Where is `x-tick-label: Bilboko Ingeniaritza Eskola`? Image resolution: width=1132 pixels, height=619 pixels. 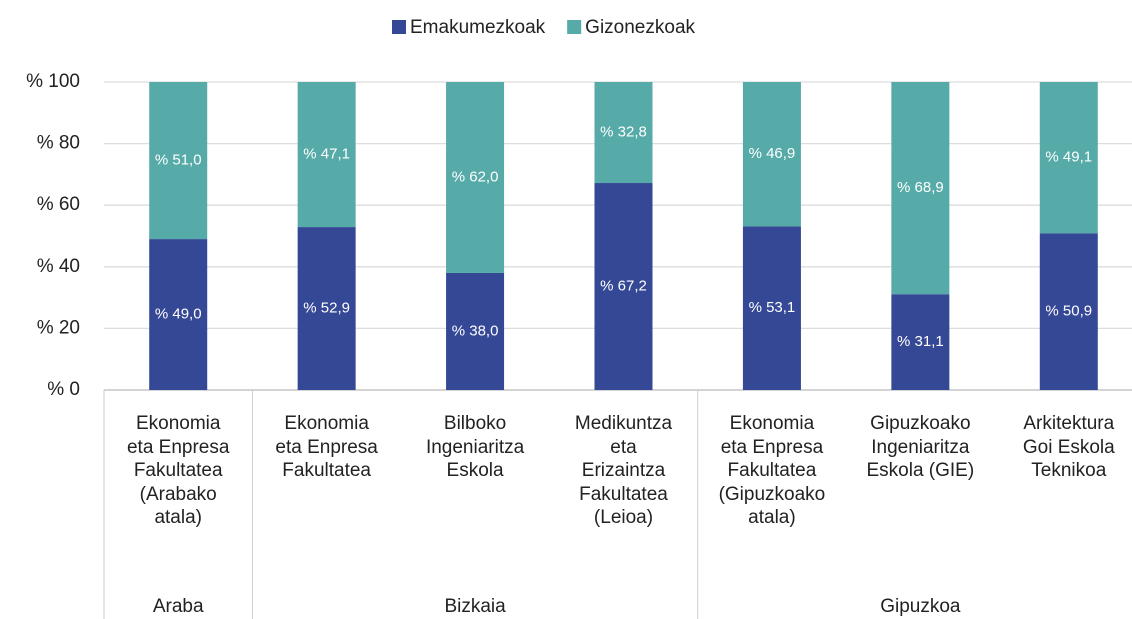
x-tick-label: Bilboko Ingeniaritza Eskola is located at coordinates (475, 447).